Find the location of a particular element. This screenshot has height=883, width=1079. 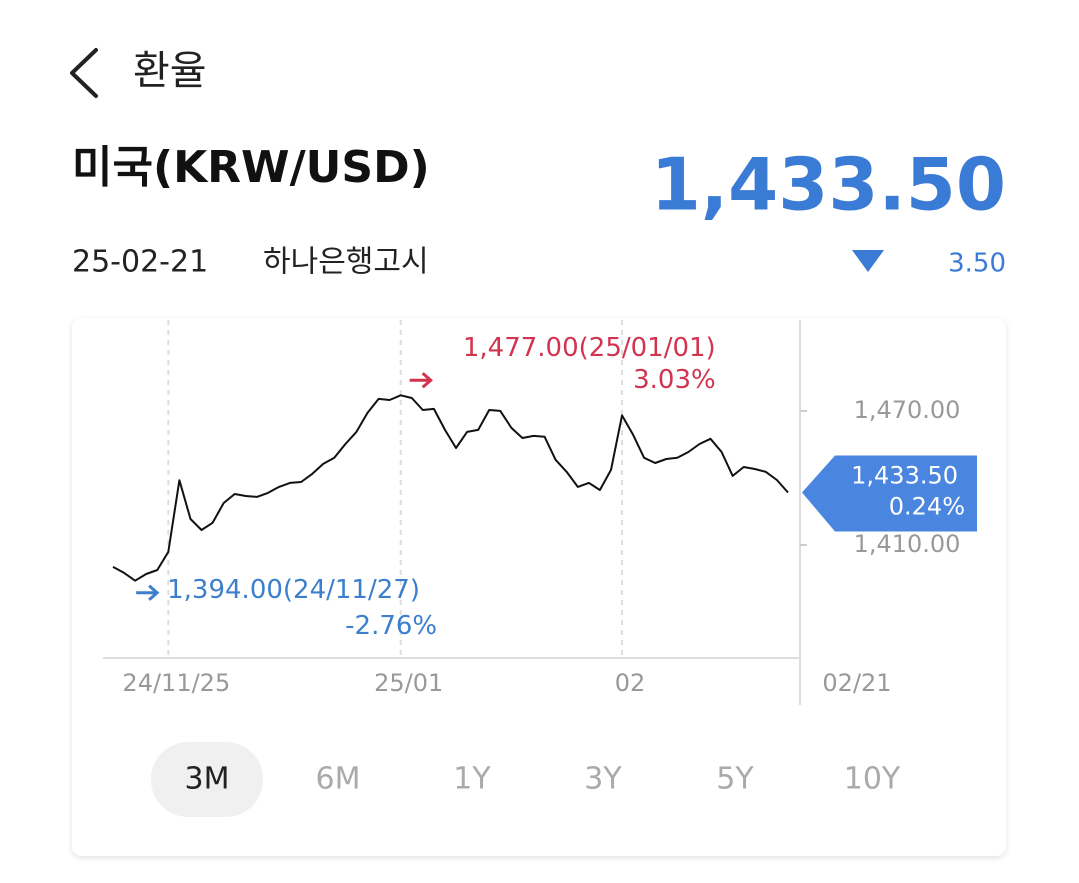

annotation-label: 1,477.00(25/01/01) is located at coordinates (589, 348).